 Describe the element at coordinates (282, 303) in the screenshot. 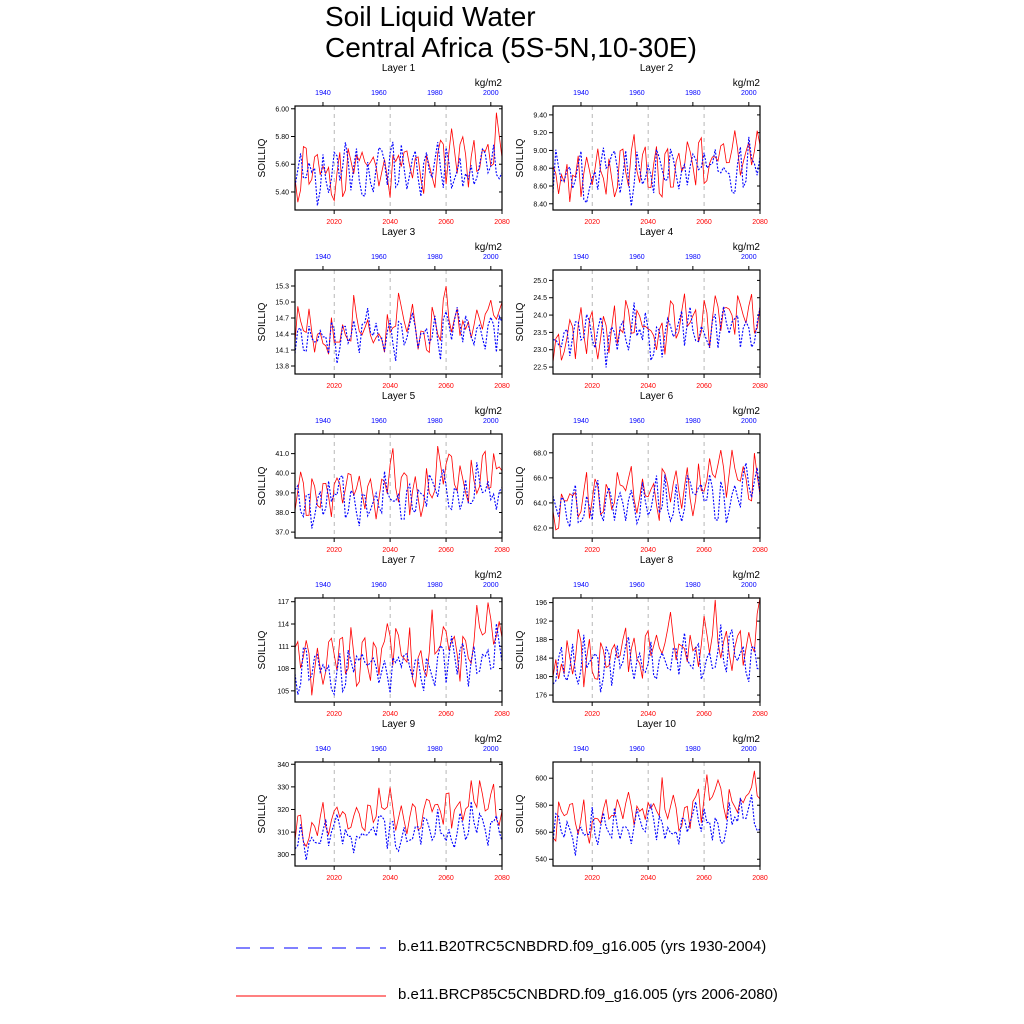

I see `y-tick-label: 15.0` at that location.